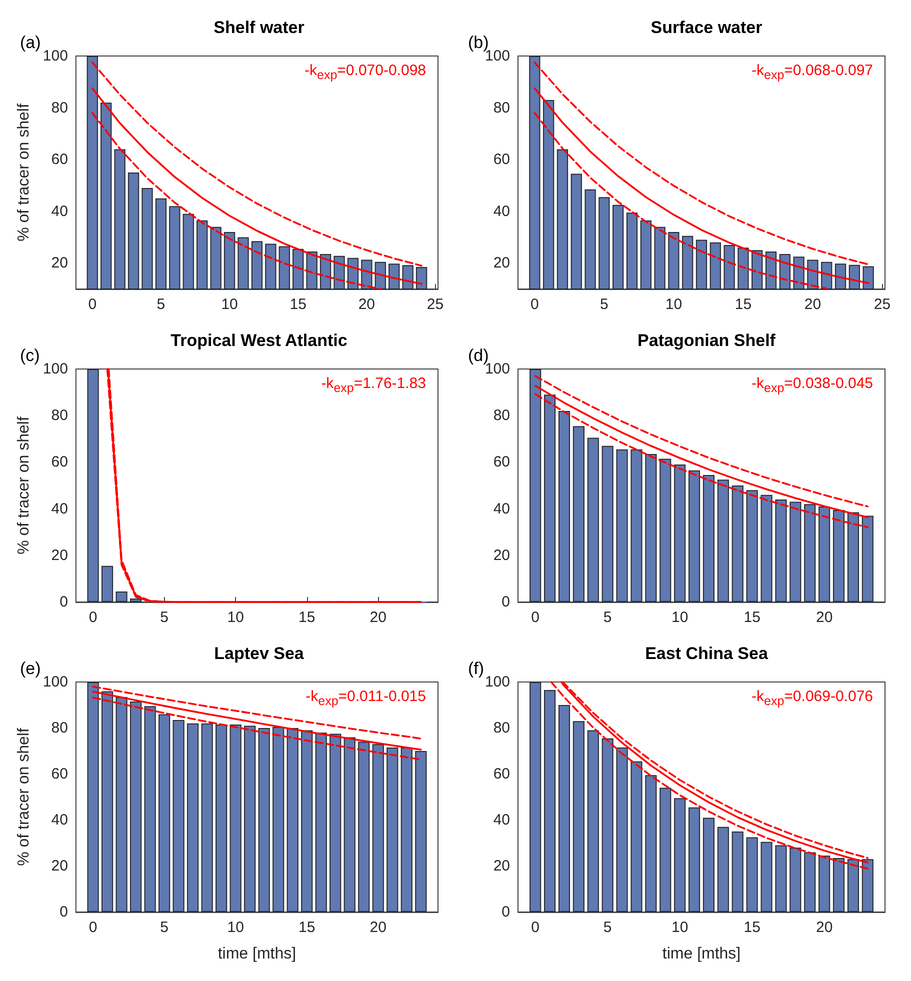  I want to click on text: (b), so click(478, 42).